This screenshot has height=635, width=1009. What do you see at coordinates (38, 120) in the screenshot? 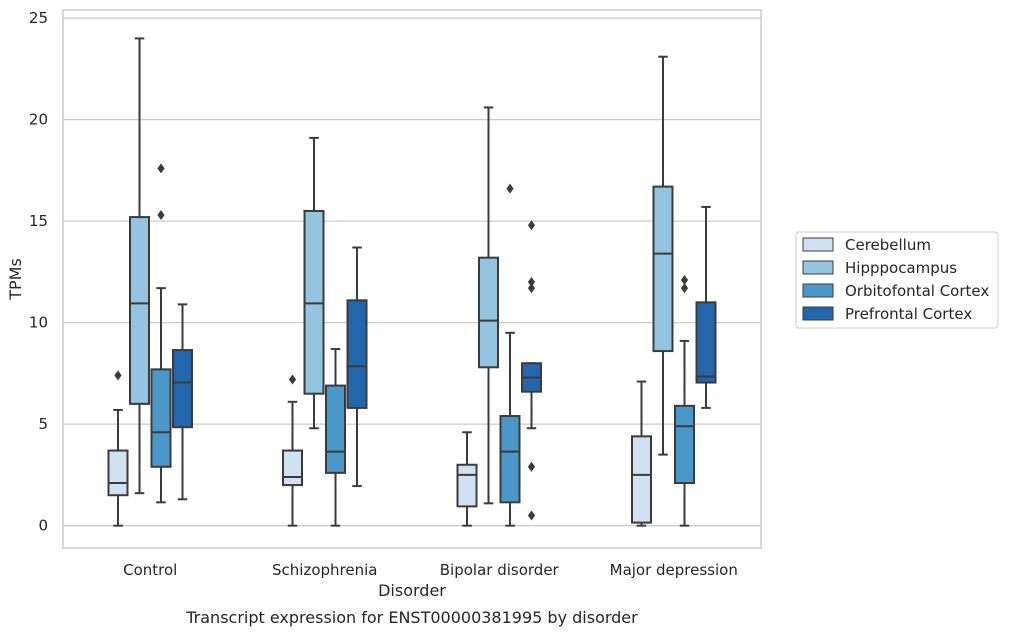
I see `y-tick-label-20: 20` at bounding box center [38, 120].